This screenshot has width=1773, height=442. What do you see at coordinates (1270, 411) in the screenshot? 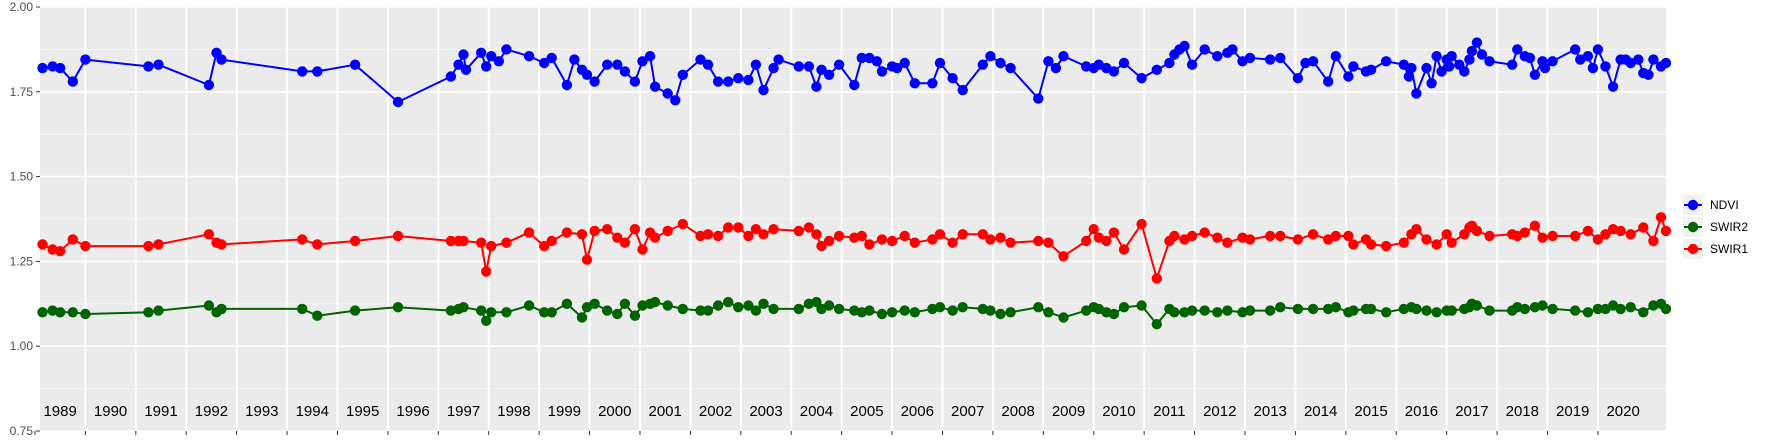
I see `year-label: 2013` at bounding box center [1270, 411].